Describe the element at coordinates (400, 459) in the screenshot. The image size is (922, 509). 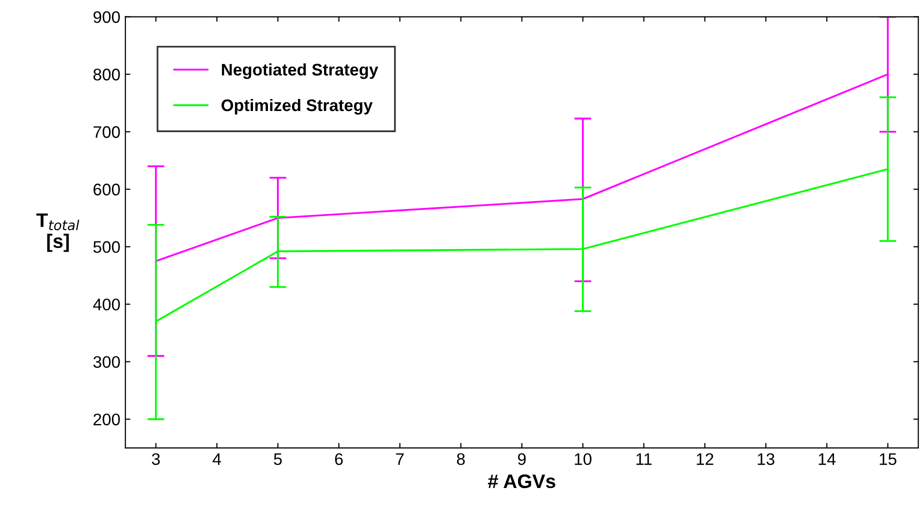
I see `x-tick-label: 7` at that location.